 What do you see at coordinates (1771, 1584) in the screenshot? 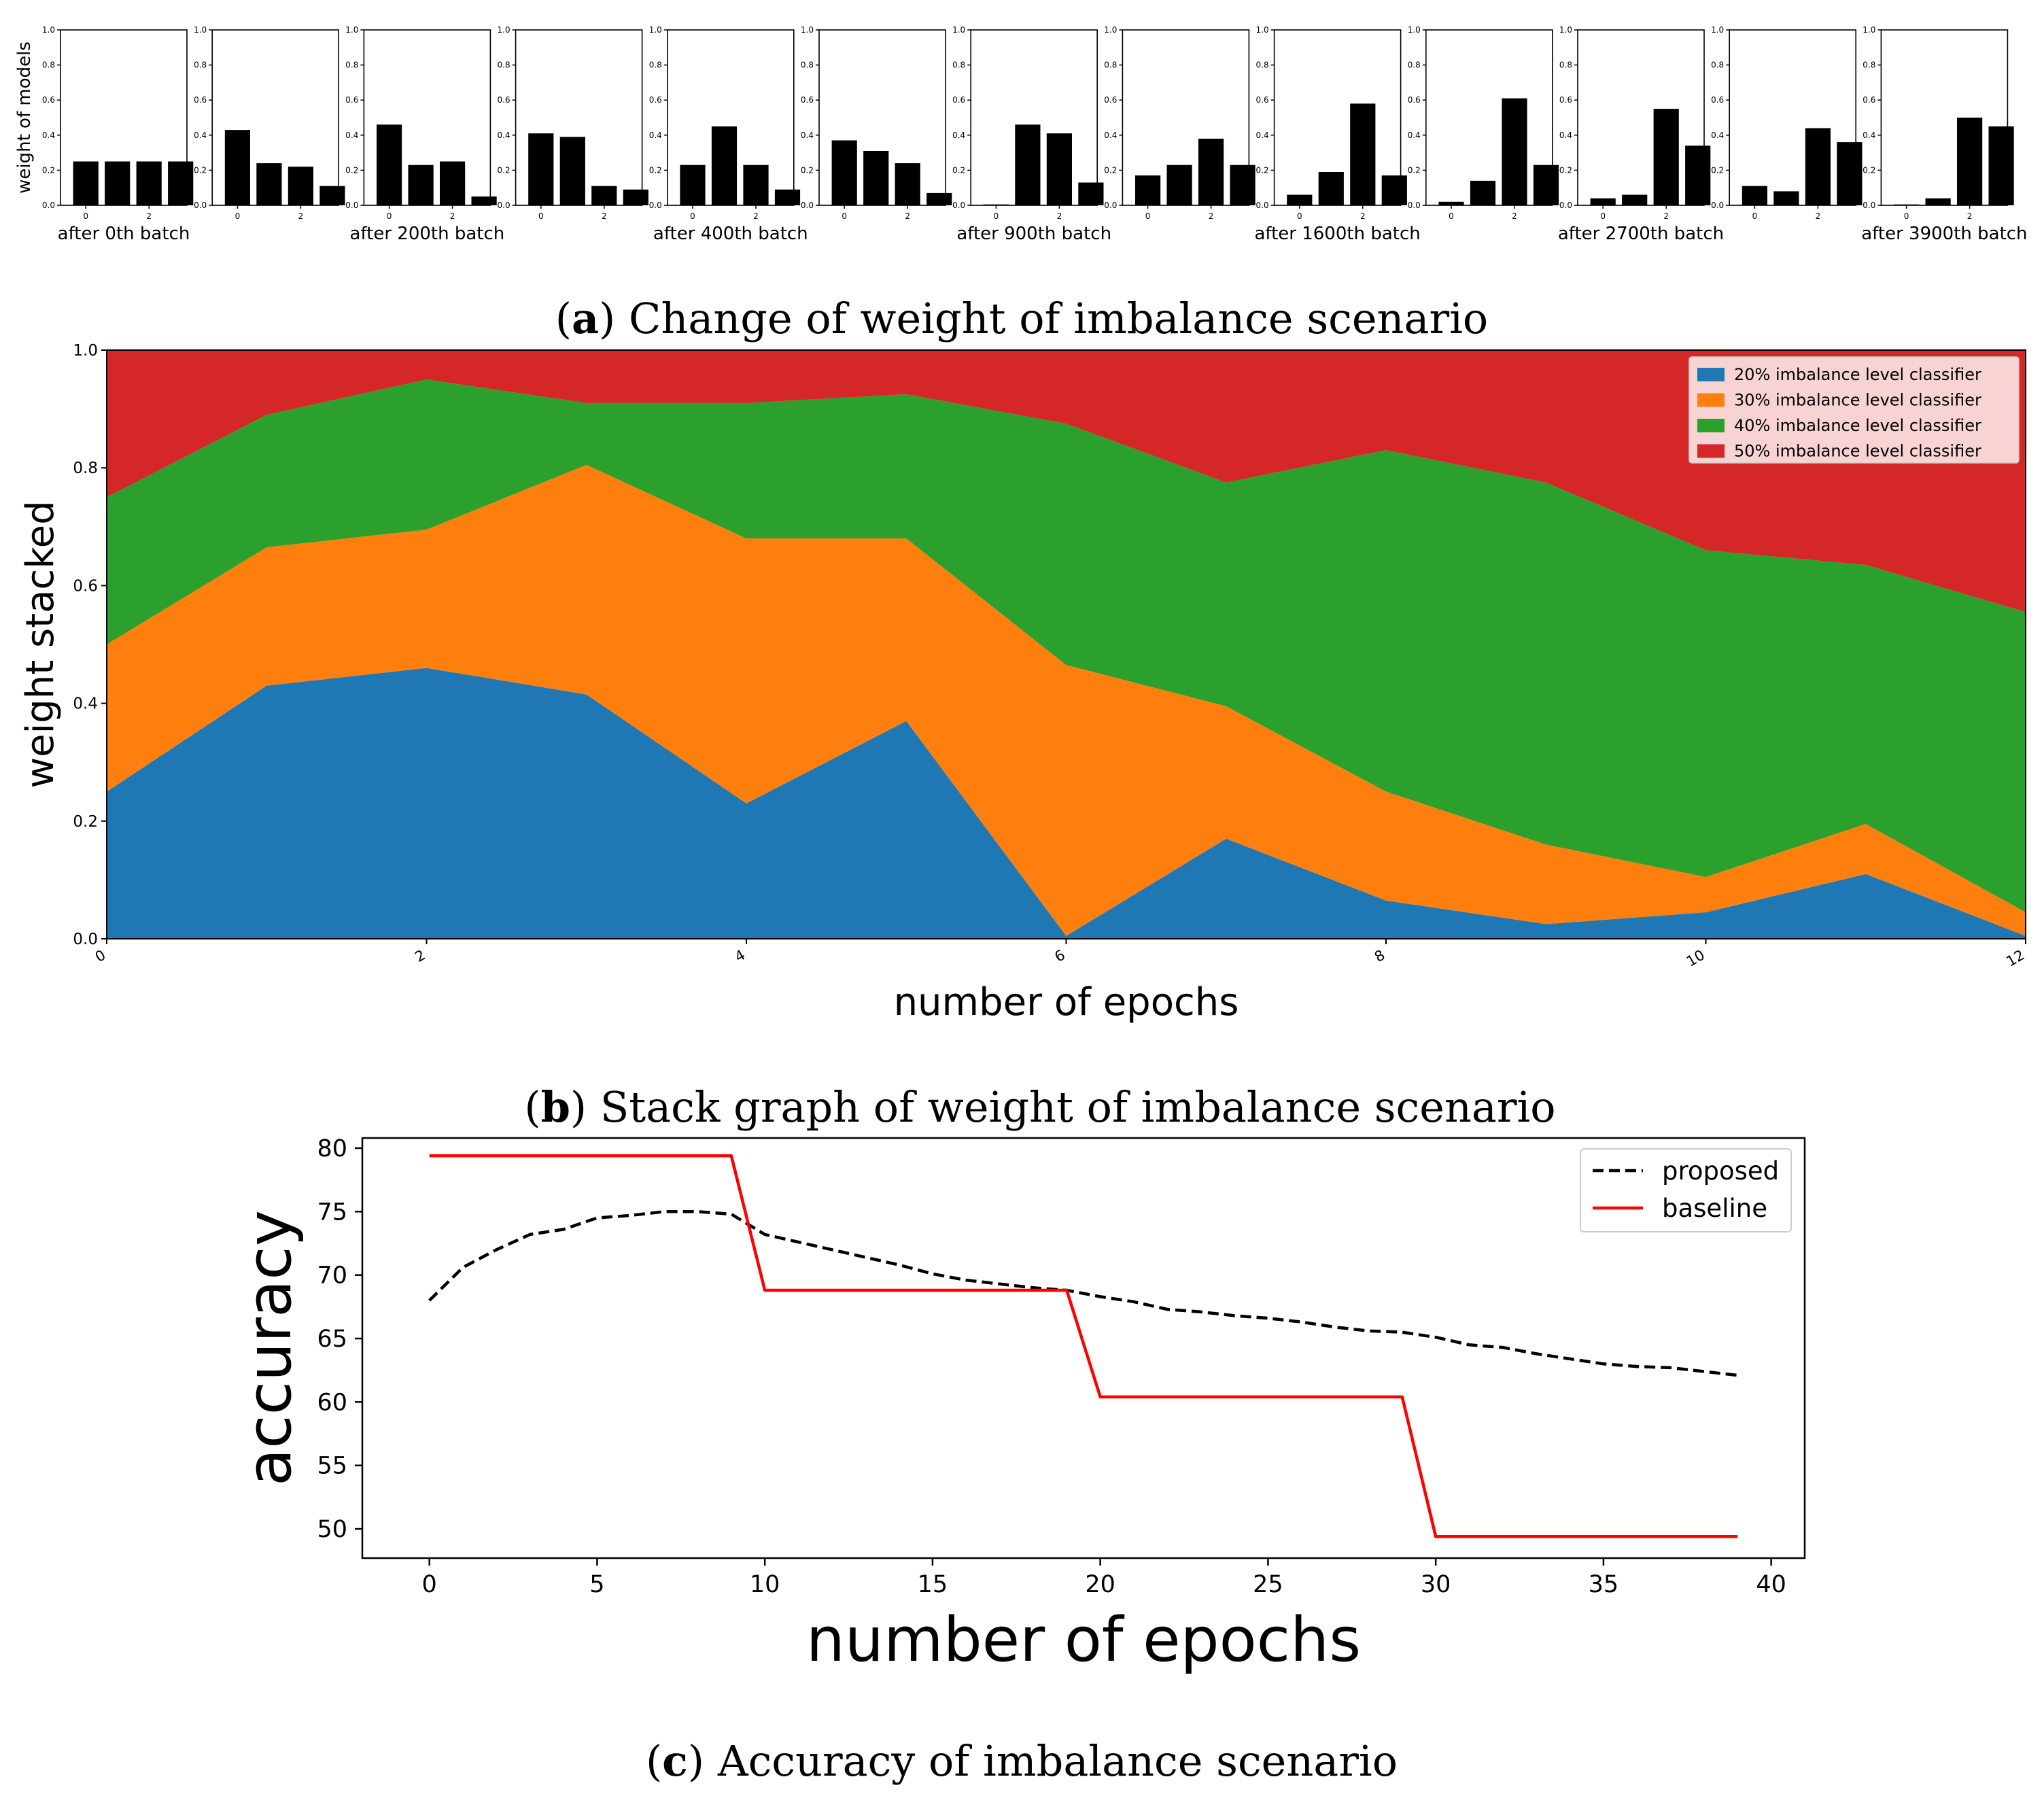
I see `chart-c-xtick-label: 40` at bounding box center [1771, 1584].